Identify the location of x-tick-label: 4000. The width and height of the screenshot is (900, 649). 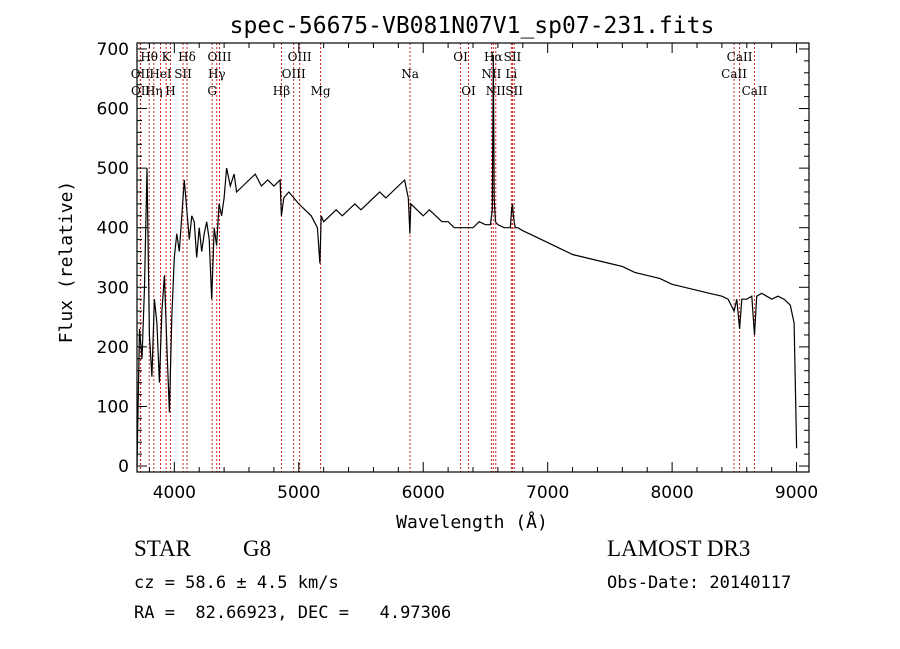
(174, 493).